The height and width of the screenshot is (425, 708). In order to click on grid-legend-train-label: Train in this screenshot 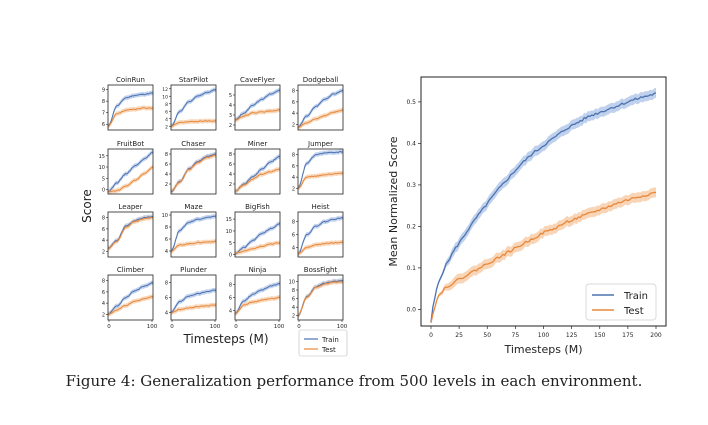, I will do `click(330, 340)`.